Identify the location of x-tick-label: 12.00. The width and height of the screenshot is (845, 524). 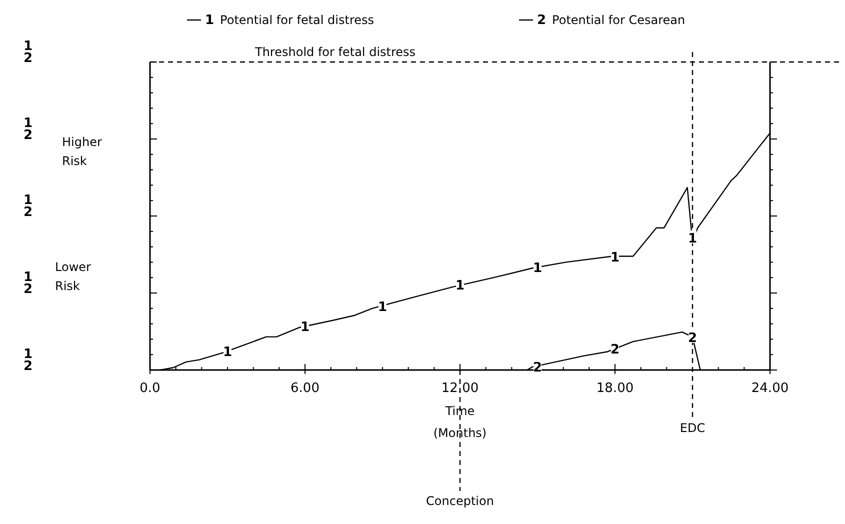
(460, 388).